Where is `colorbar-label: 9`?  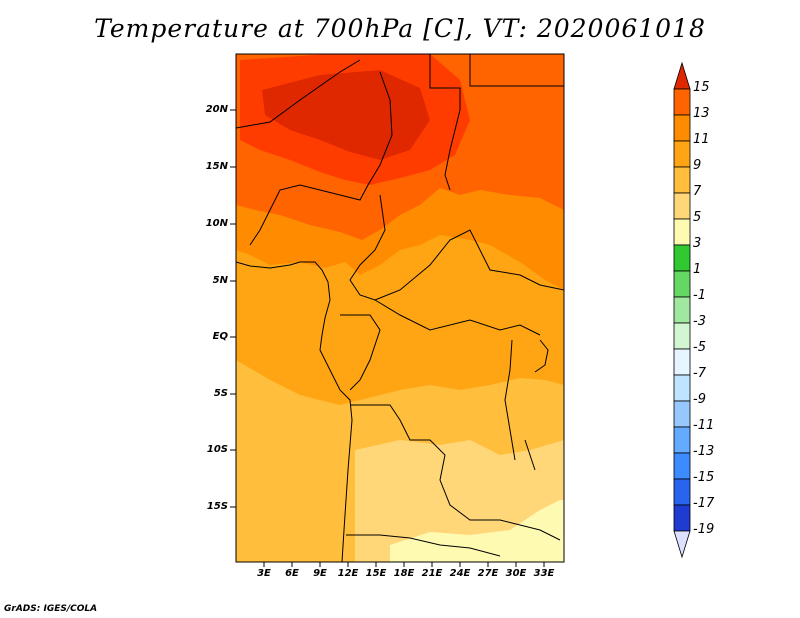
colorbar-label: 9 is located at coordinates (697, 165).